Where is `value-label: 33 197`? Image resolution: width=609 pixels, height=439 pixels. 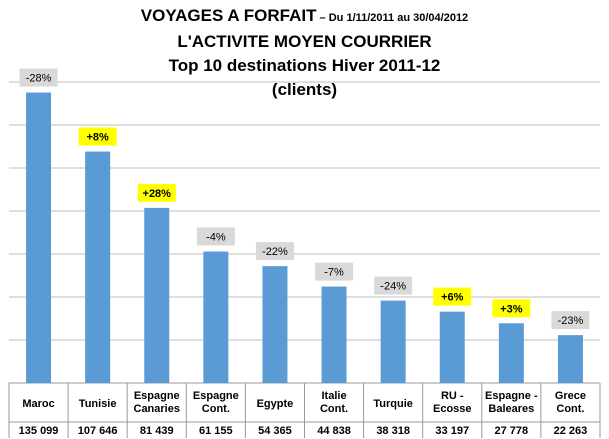
value-label: 33 197 is located at coordinates (452, 431).